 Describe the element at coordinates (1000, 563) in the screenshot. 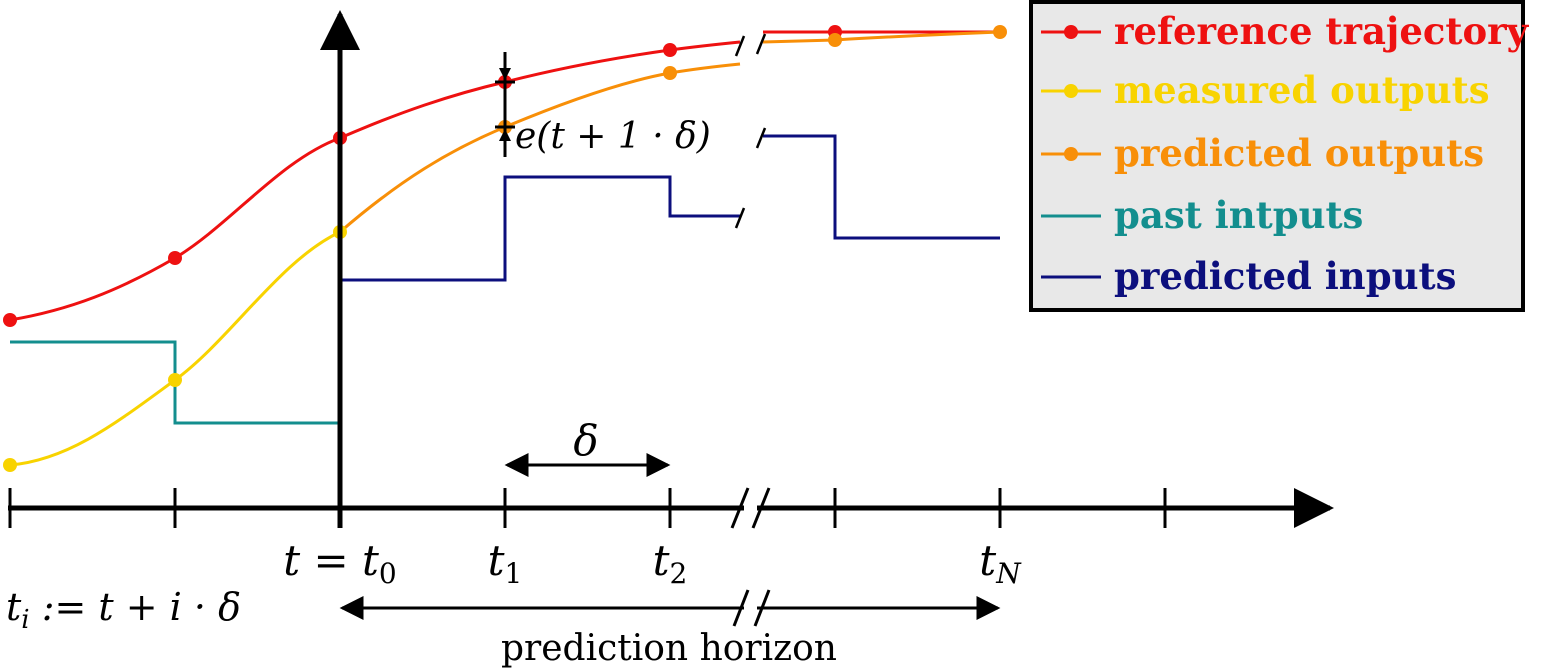

I see `tick-label-tN: tN` at that location.